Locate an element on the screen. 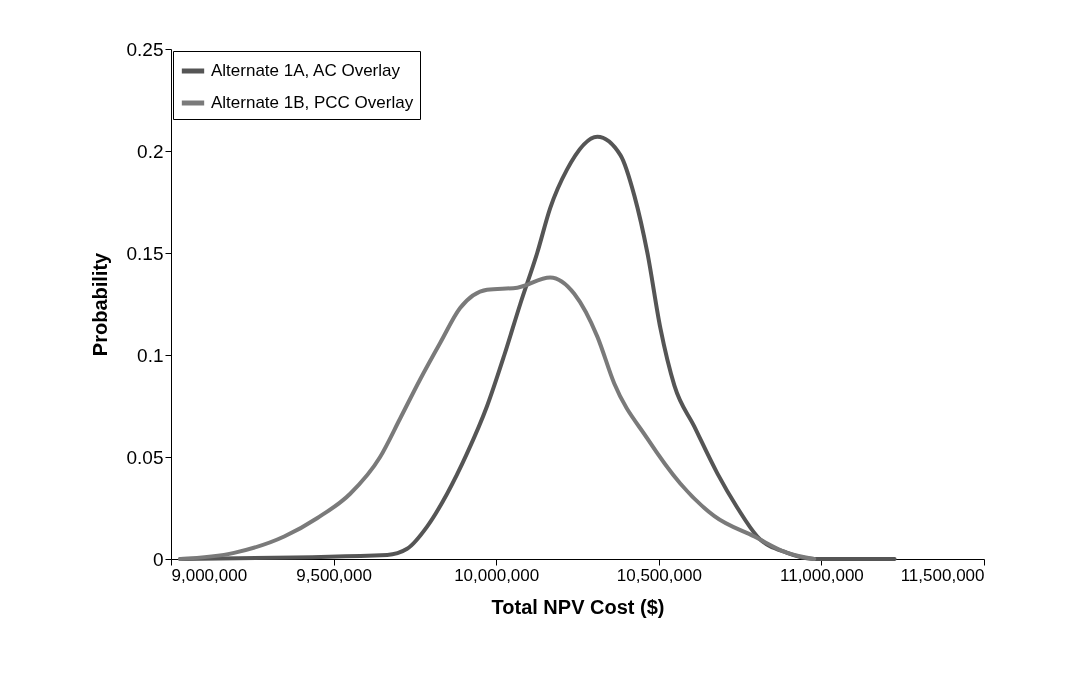 The height and width of the screenshot is (700, 1071). y-tick-label: 0 is located at coordinates (158, 559).